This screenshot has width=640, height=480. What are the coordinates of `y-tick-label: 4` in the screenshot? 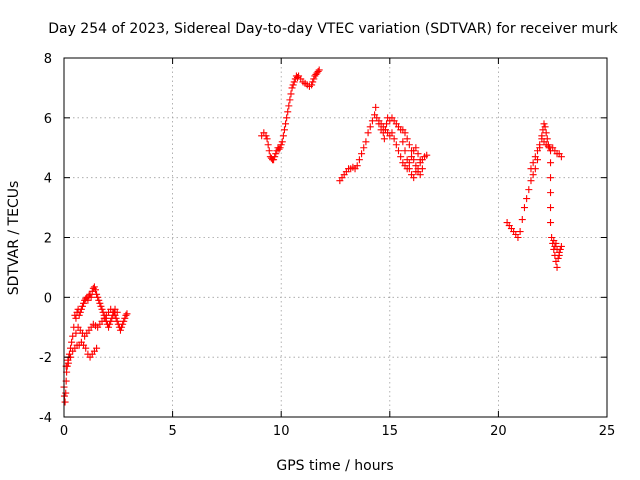 It's located at (48, 179).